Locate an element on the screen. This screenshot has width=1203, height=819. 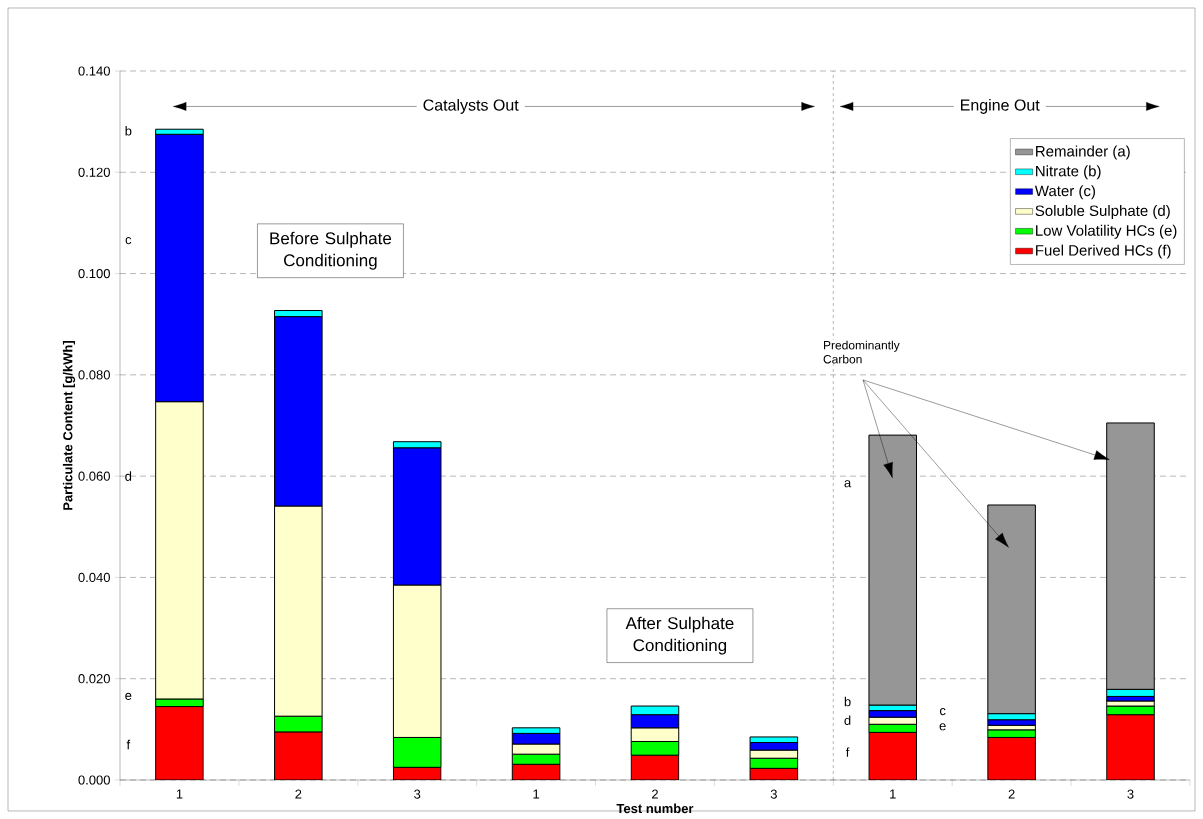
legend-label: Fuel Derived HCs (f) is located at coordinates (1103, 251).